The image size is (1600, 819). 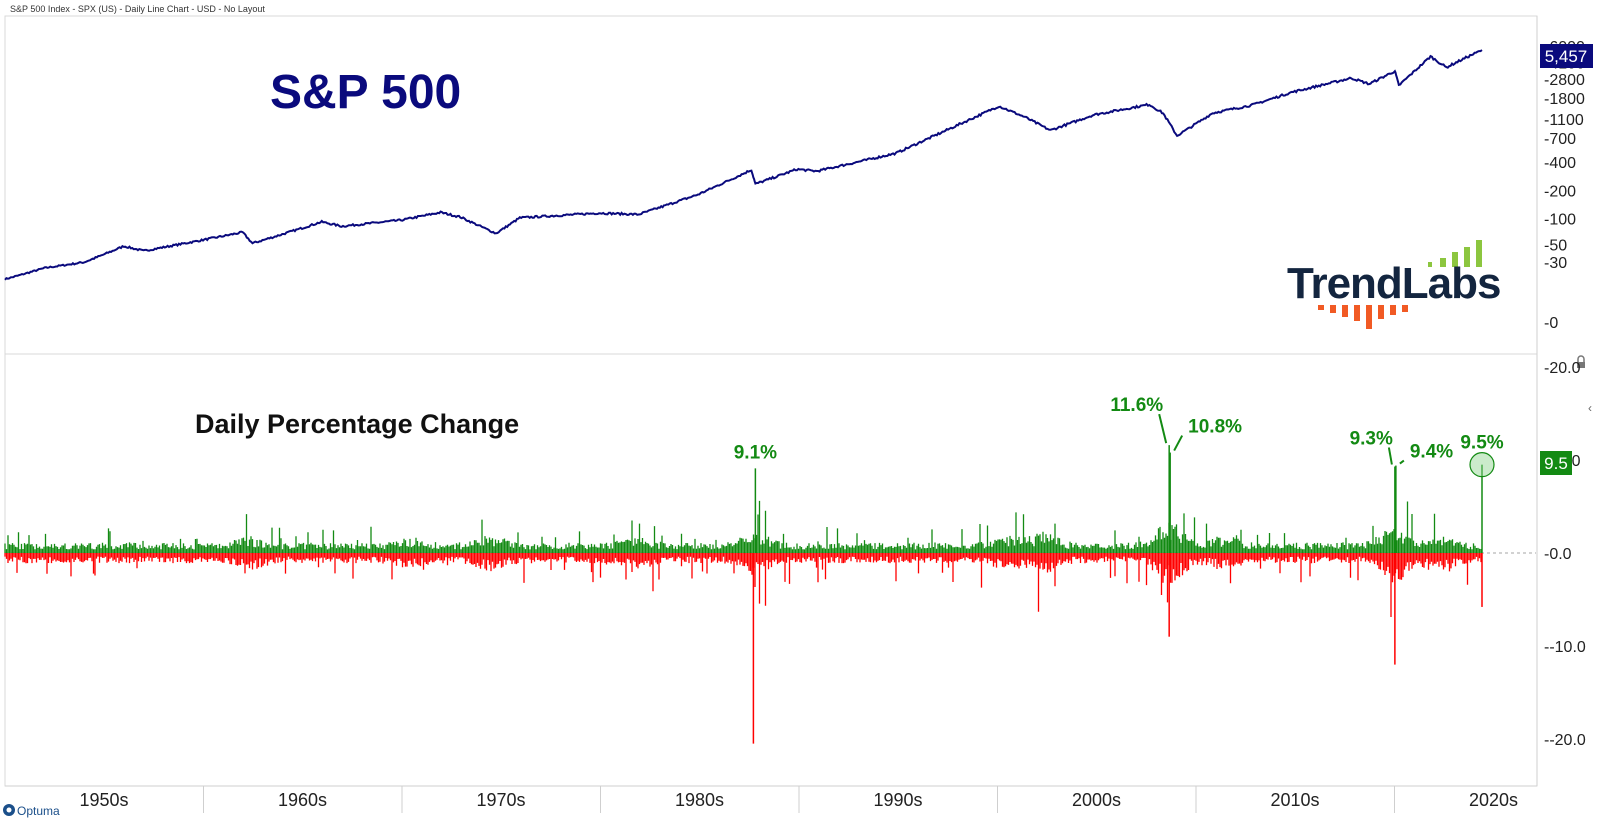 I want to click on change-last-badge: 9.5, so click(x=1556, y=463).